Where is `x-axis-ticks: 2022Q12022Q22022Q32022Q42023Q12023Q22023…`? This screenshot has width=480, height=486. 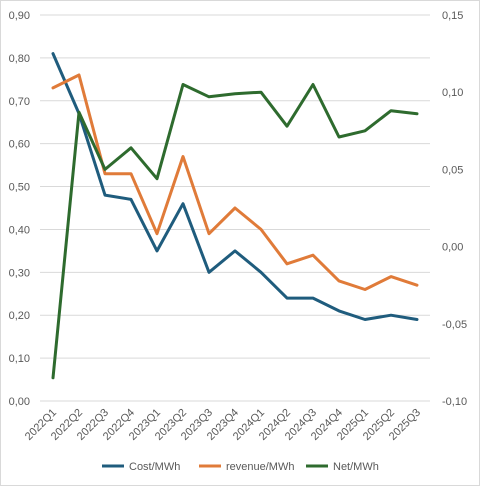
x-axis-ticks: 2022Q12022Q22022Q32022Q42023Q12023Q22023… is located at coordinates (223, 425).